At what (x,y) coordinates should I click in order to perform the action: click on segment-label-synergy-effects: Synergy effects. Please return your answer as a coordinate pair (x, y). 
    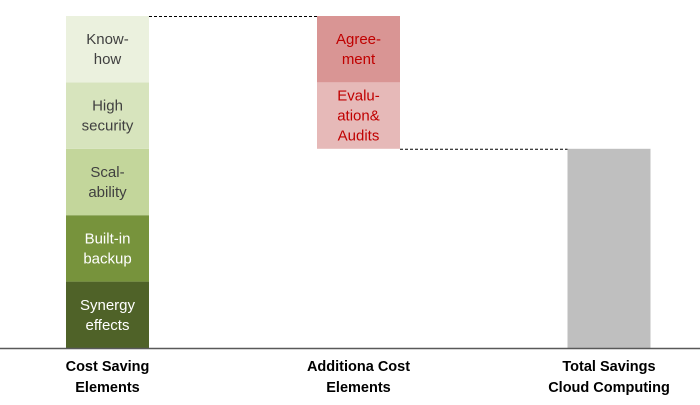
    Looking at the image, I should click on (108, 315).